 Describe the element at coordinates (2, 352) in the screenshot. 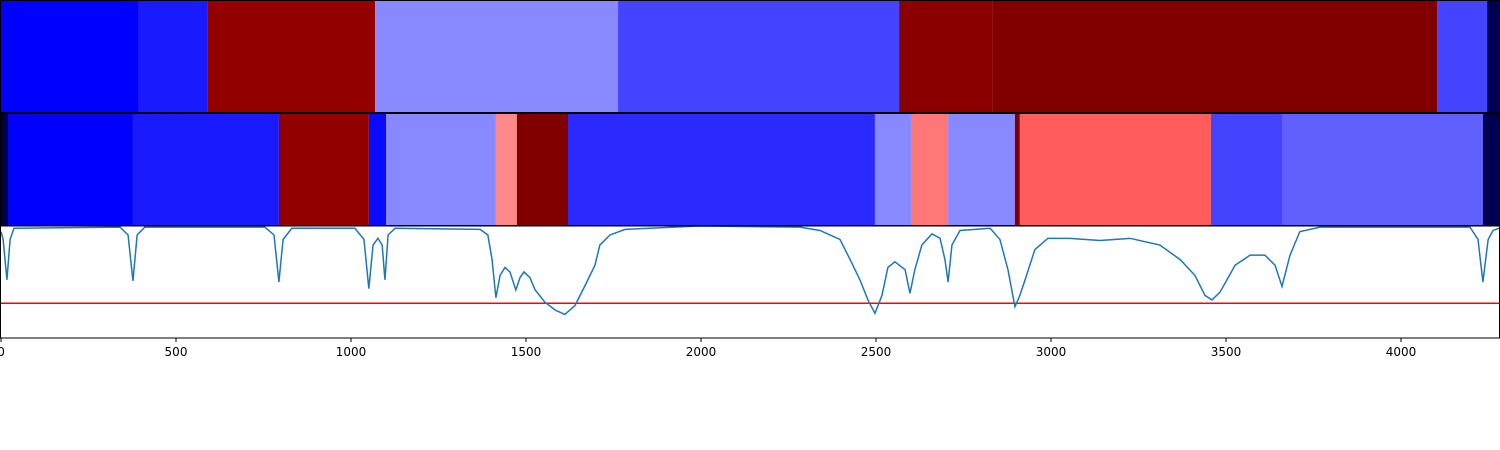

I see `x-tick-label: 0` at that location.